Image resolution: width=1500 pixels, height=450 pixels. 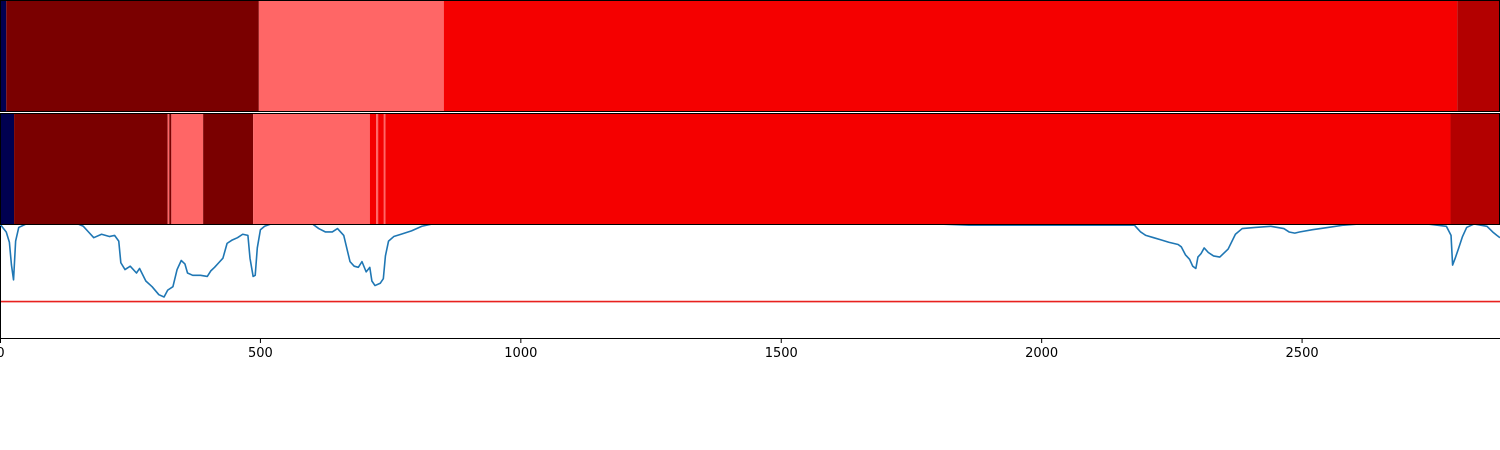 I want to click on x-tick-label-3: 1000, so click(x=520, y=353).